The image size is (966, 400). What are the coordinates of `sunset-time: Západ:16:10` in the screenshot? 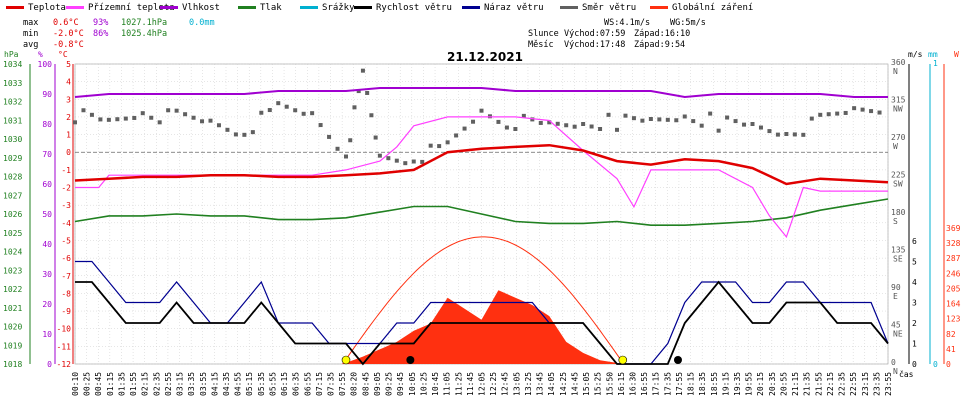 It's located at (662, 34).